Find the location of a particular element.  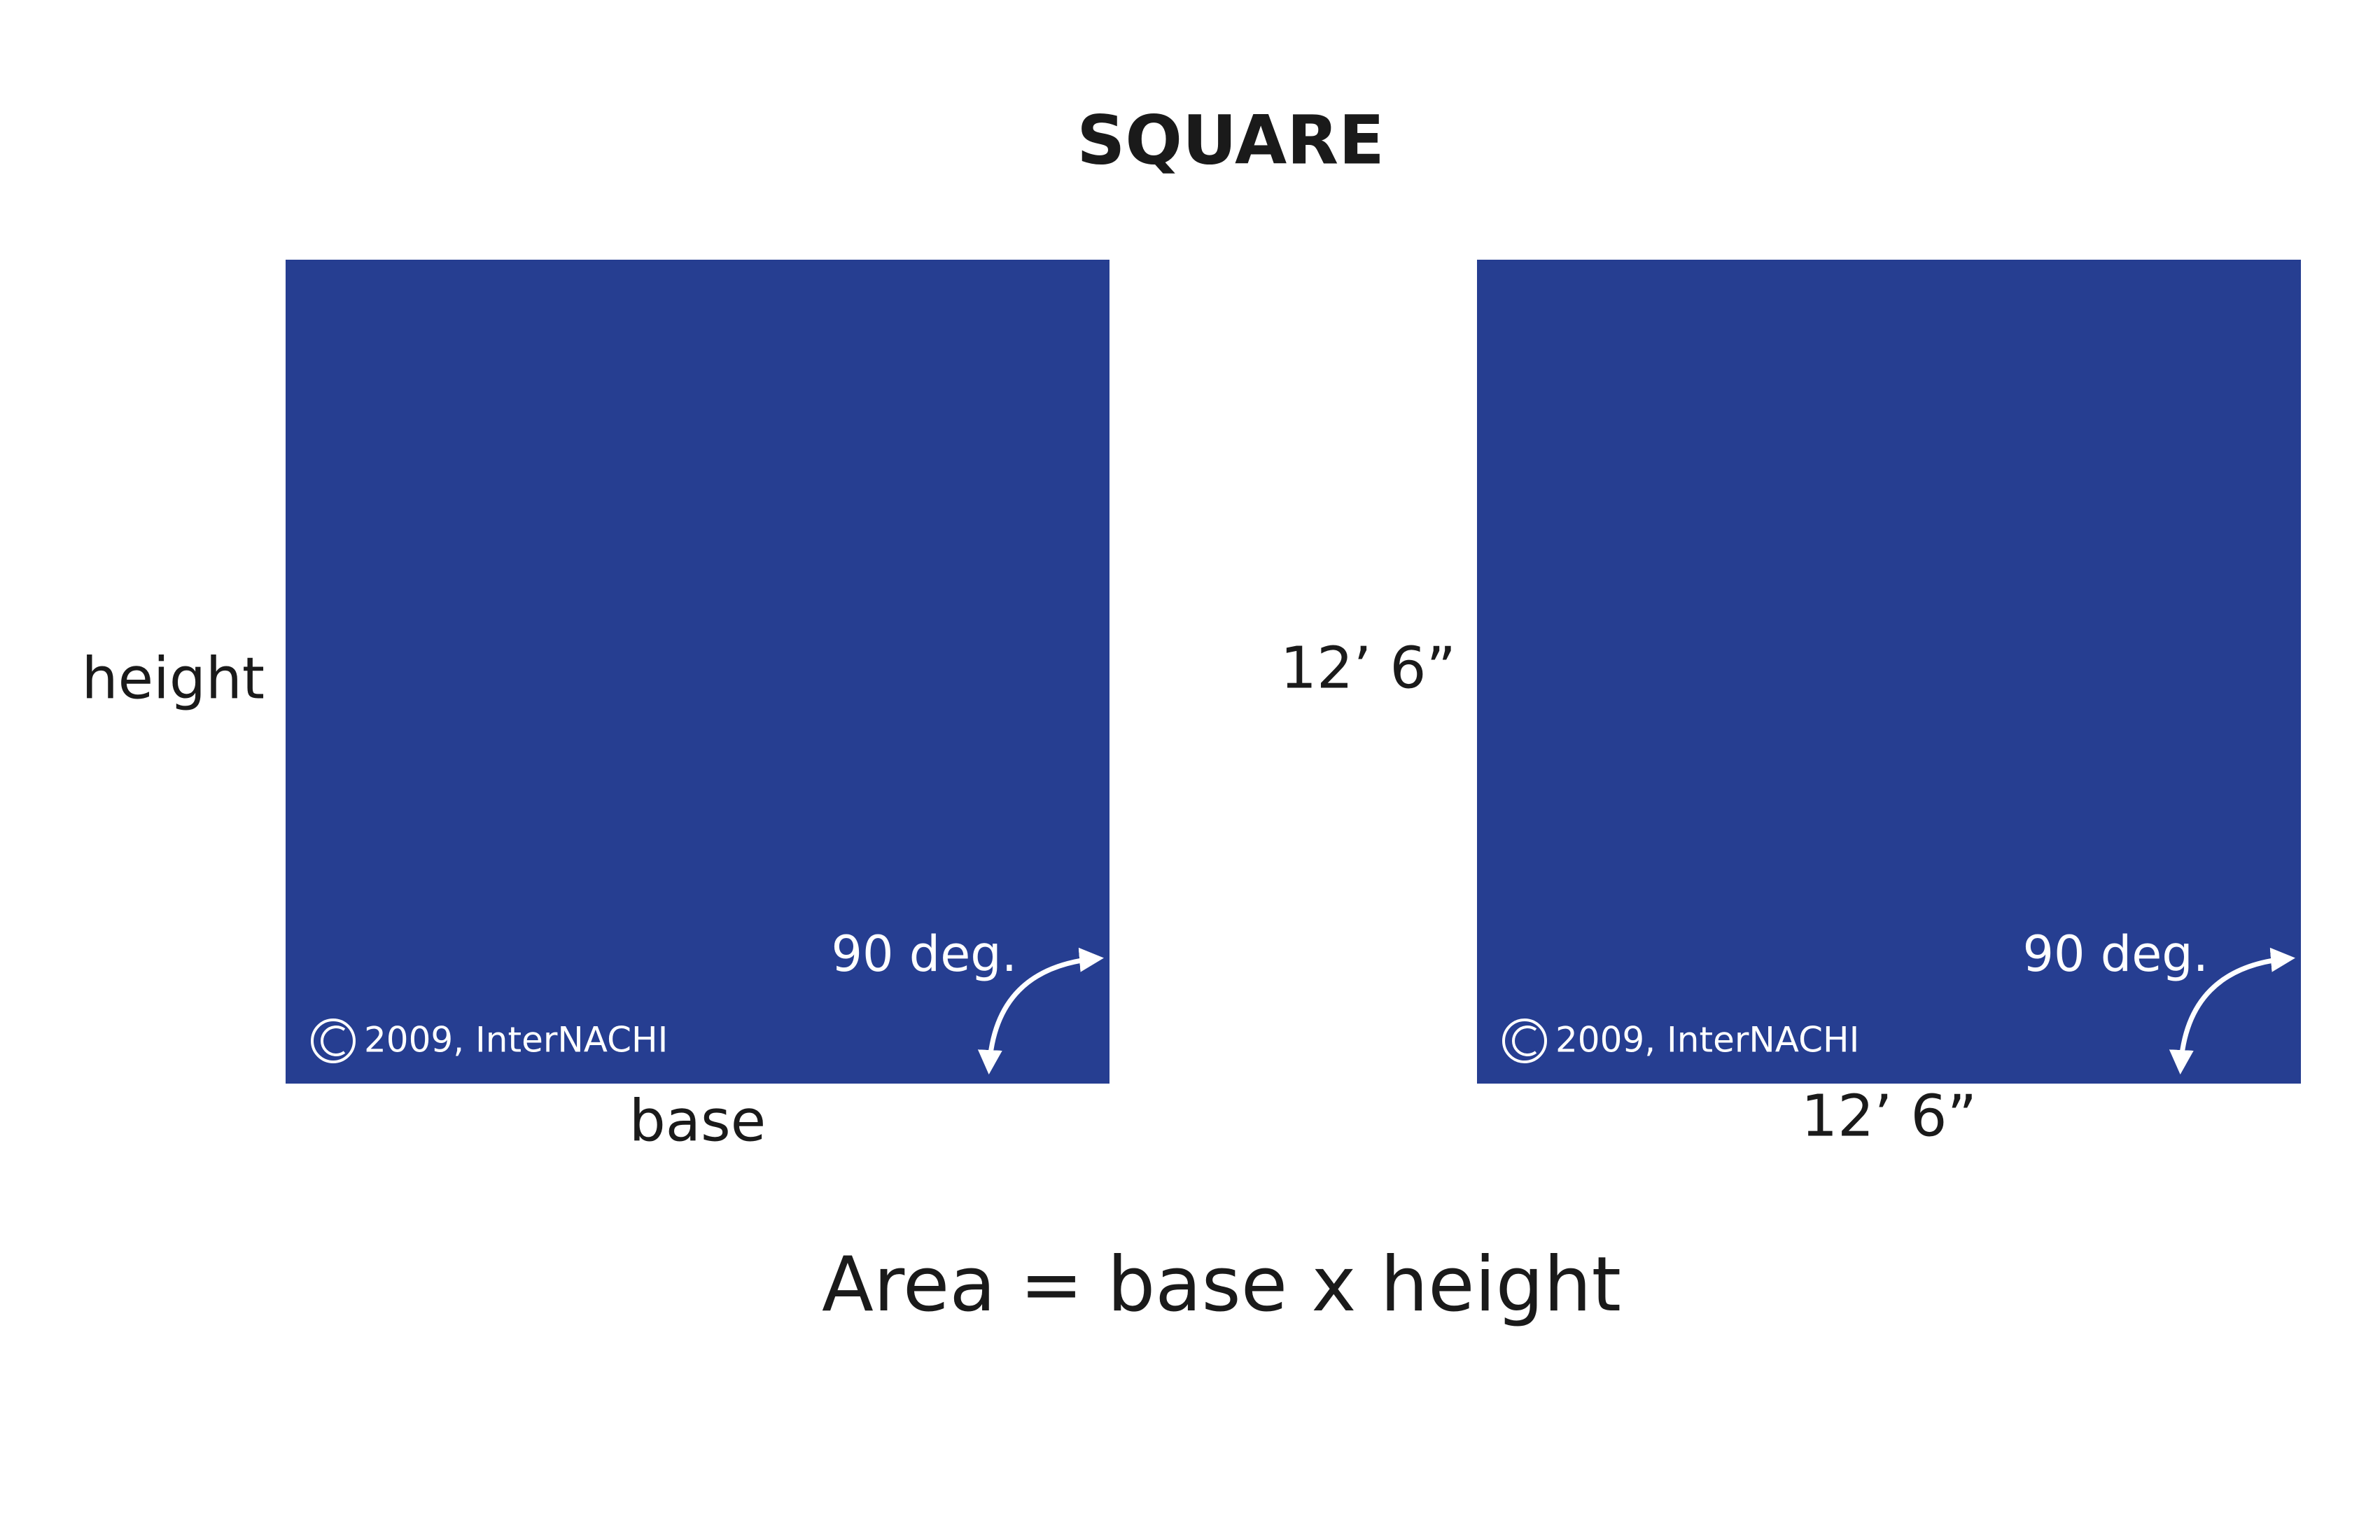

base-label: base is located at coordinates (697, 1121).